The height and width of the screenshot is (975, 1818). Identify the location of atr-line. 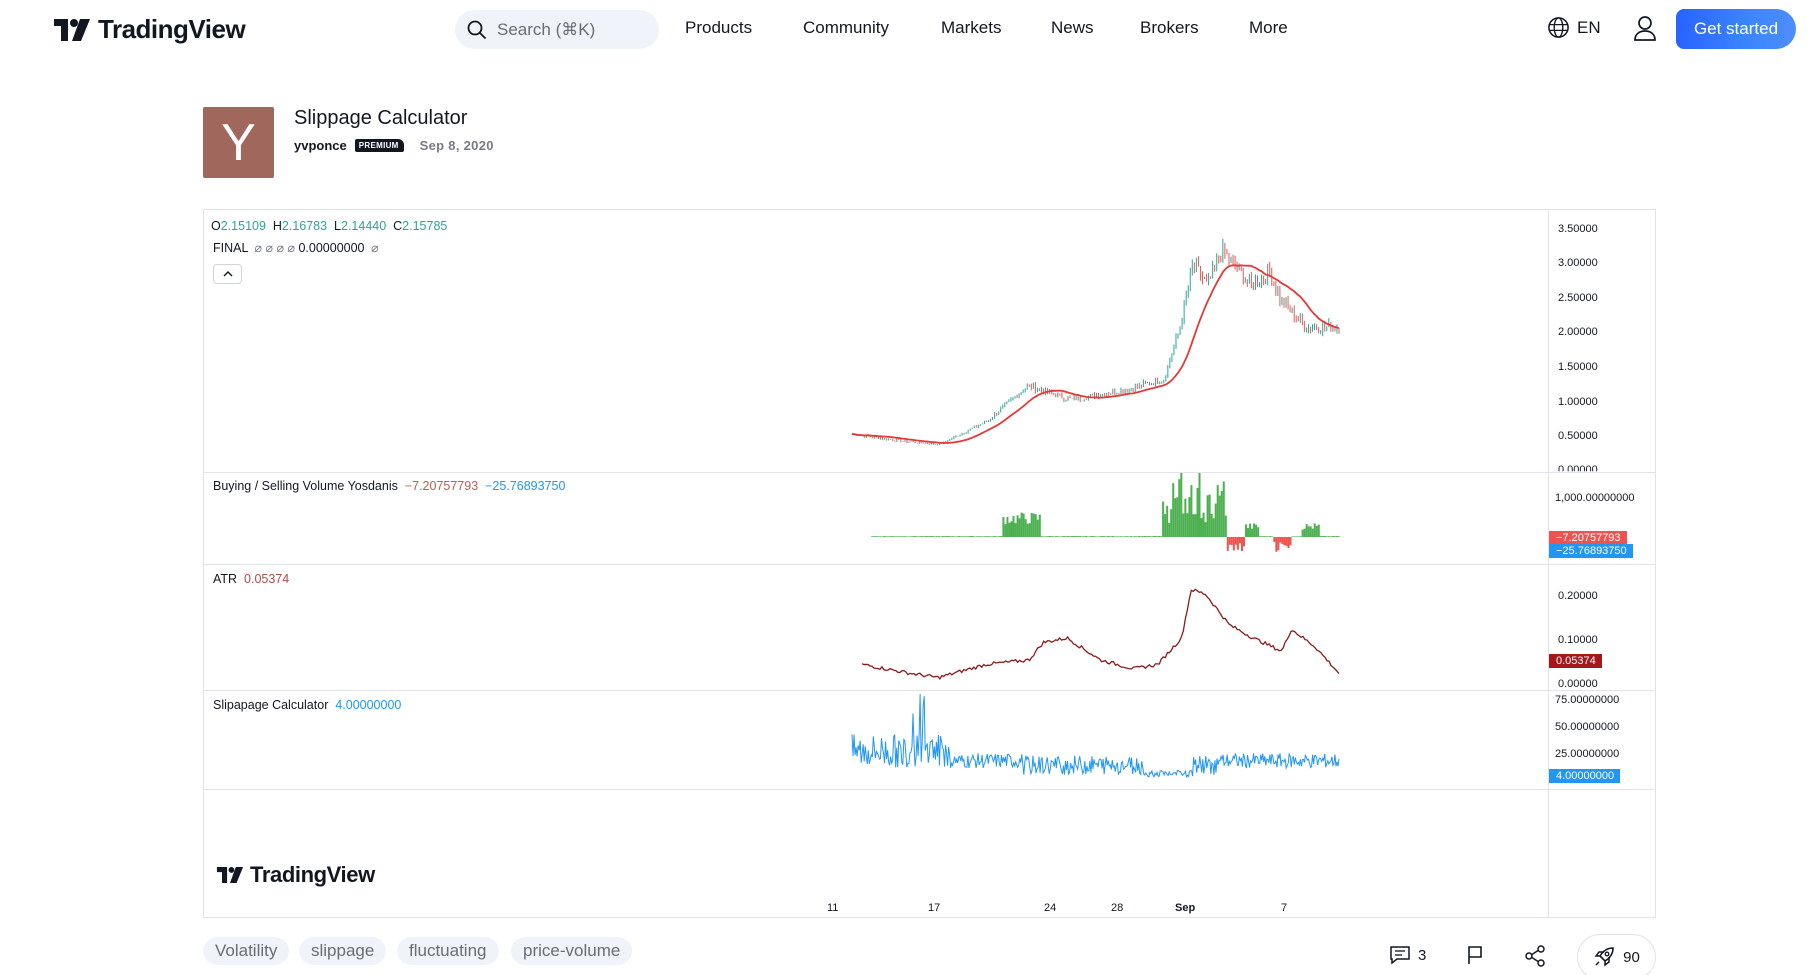
(1100, 634).